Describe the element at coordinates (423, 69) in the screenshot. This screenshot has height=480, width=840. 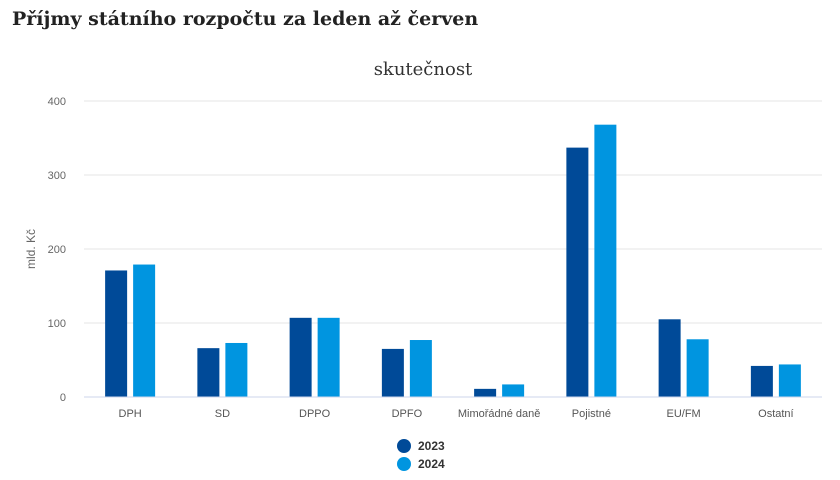
I see `chart-title: skutečnost` at that location.